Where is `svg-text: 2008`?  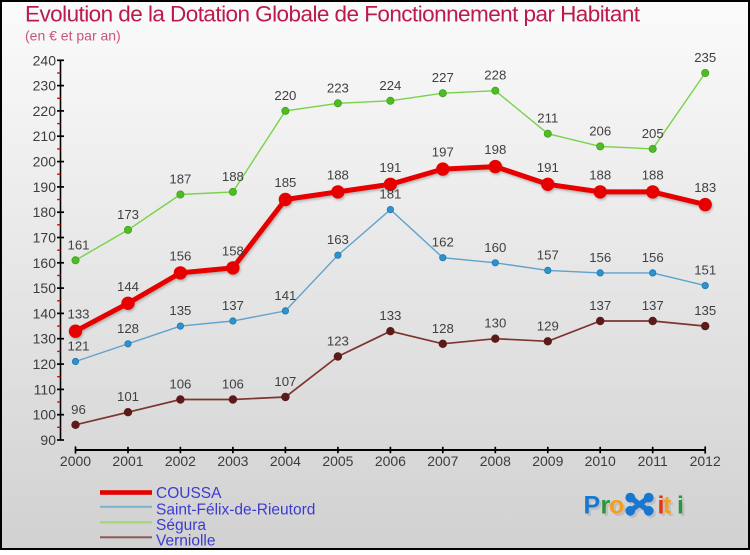 svg-text: 2008 is located at coordinates (495, 461).